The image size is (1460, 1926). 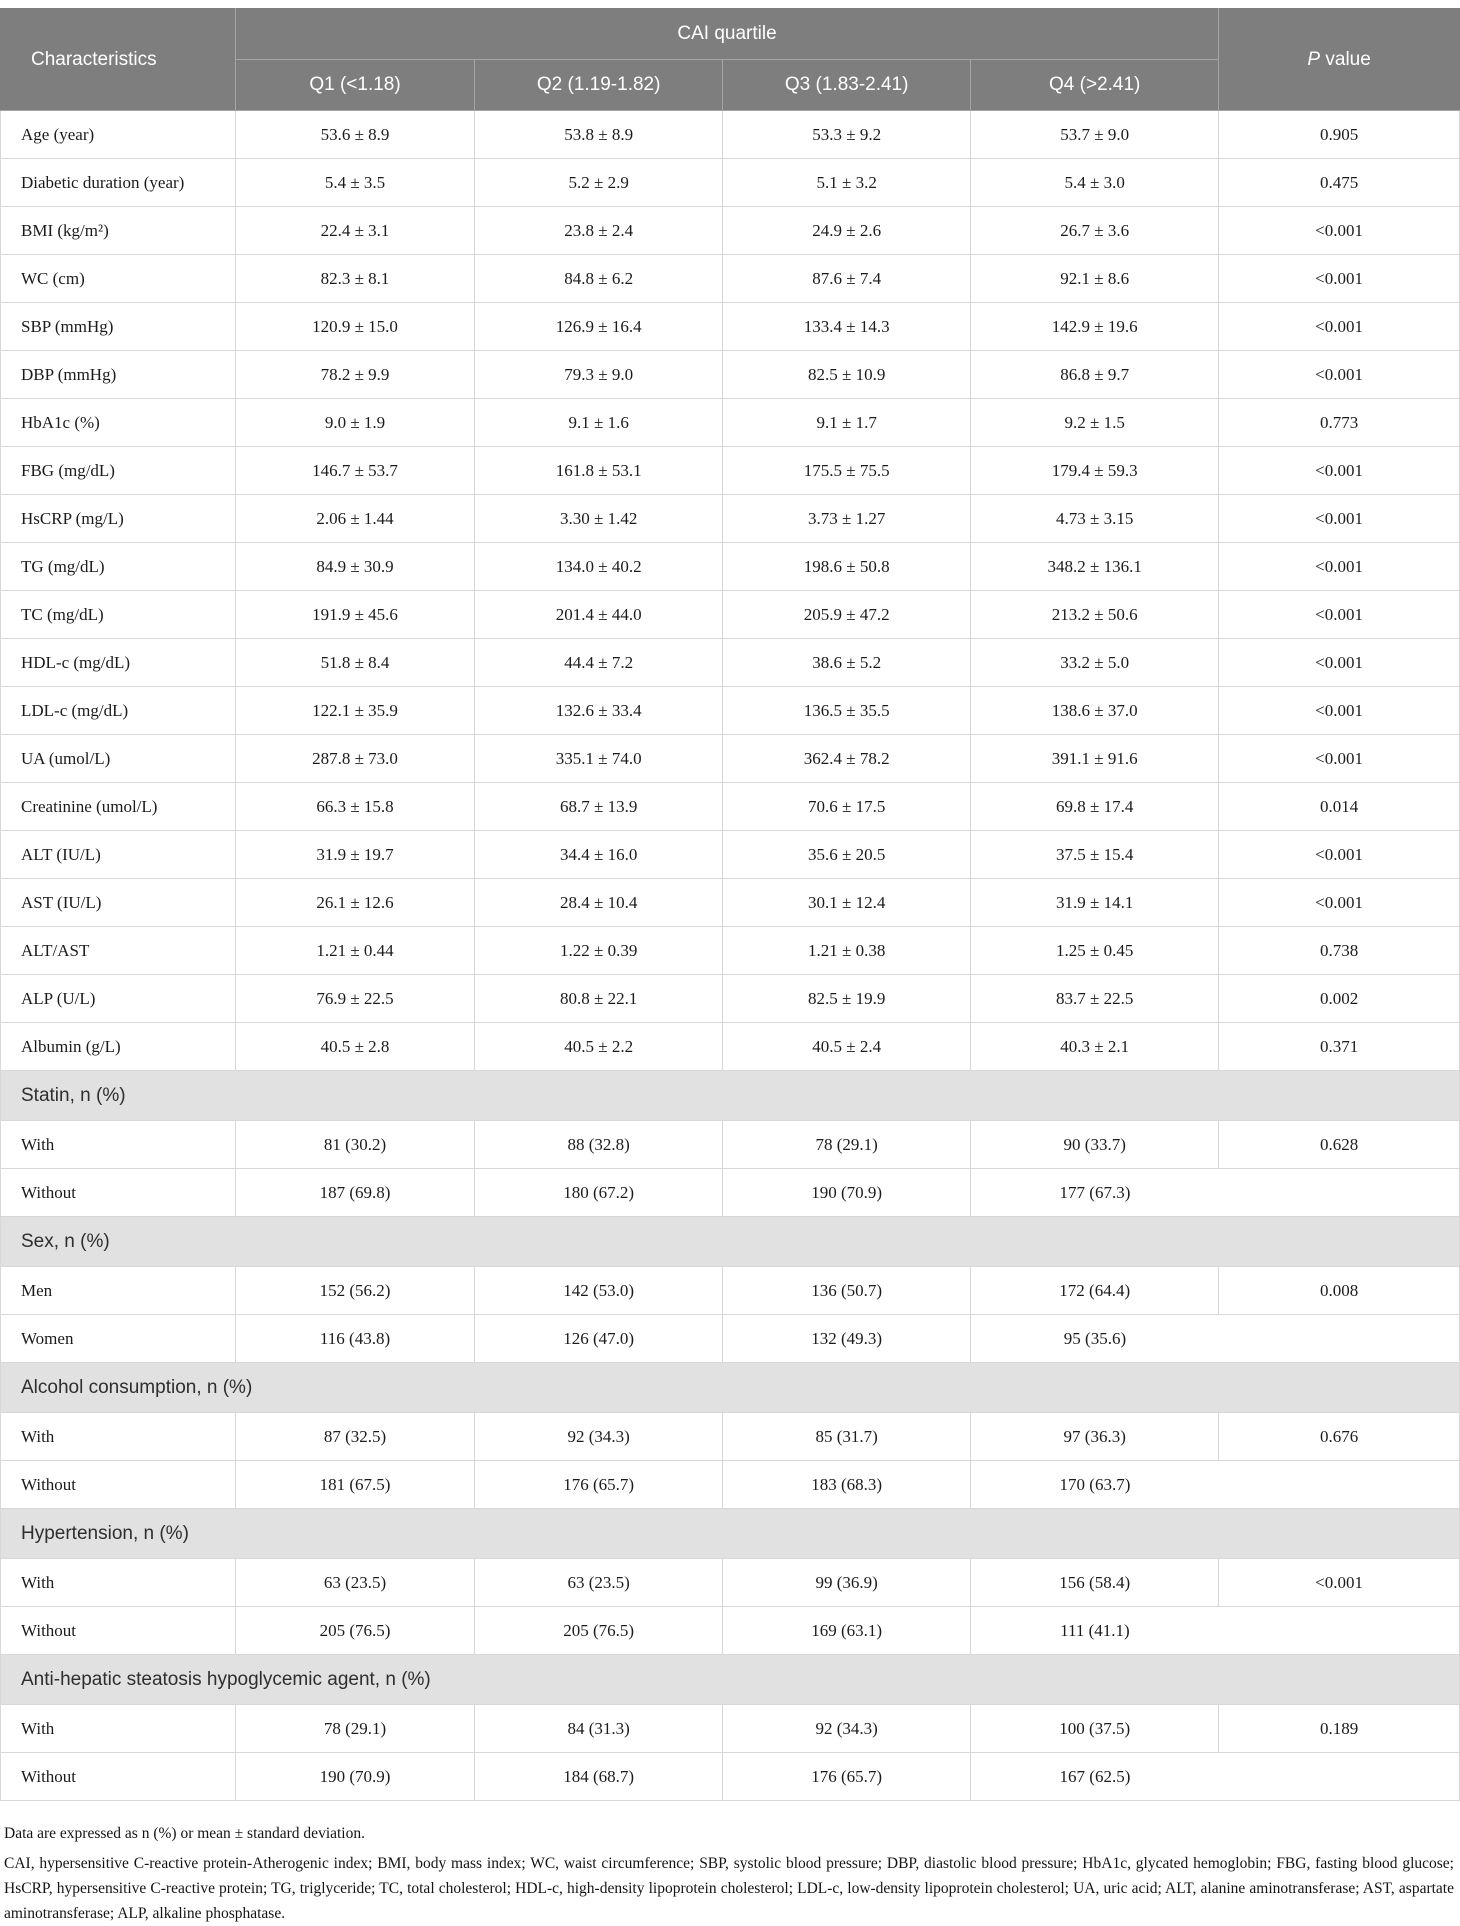 What do you see at coordinates (1095, 518) in the screenshot?
I see `cell-q4: 4.73 ± 3.15` at bounding box center [1095, 518].